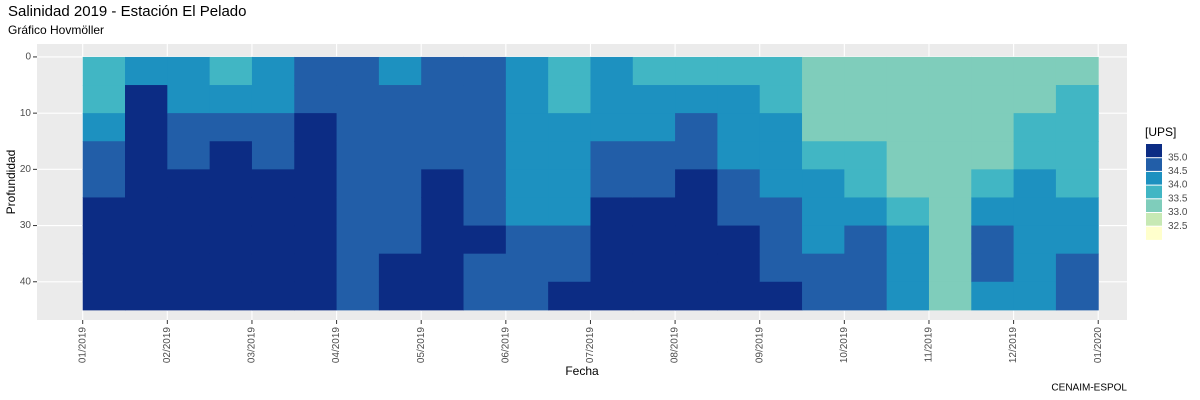 The height and width of the screenshot is (400, 1200). What do you see at coordinates (844, 345) in the screenshot?
I see `x-tick-label: 10/2019` at bounding box center [844, 345].